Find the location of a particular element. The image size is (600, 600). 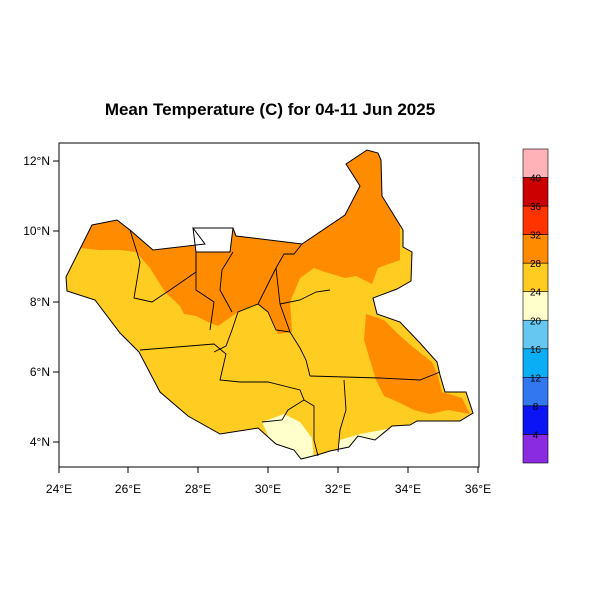

colorbar-label: 40 is located at coordinates (536, 179).